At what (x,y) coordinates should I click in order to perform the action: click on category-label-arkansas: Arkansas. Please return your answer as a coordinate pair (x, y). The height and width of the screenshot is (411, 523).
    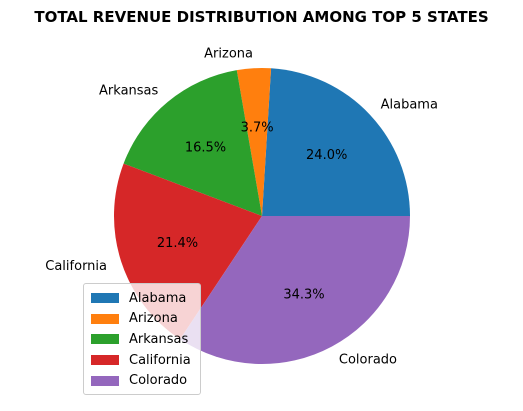
    Looking at the image, I should click on (128, 91).